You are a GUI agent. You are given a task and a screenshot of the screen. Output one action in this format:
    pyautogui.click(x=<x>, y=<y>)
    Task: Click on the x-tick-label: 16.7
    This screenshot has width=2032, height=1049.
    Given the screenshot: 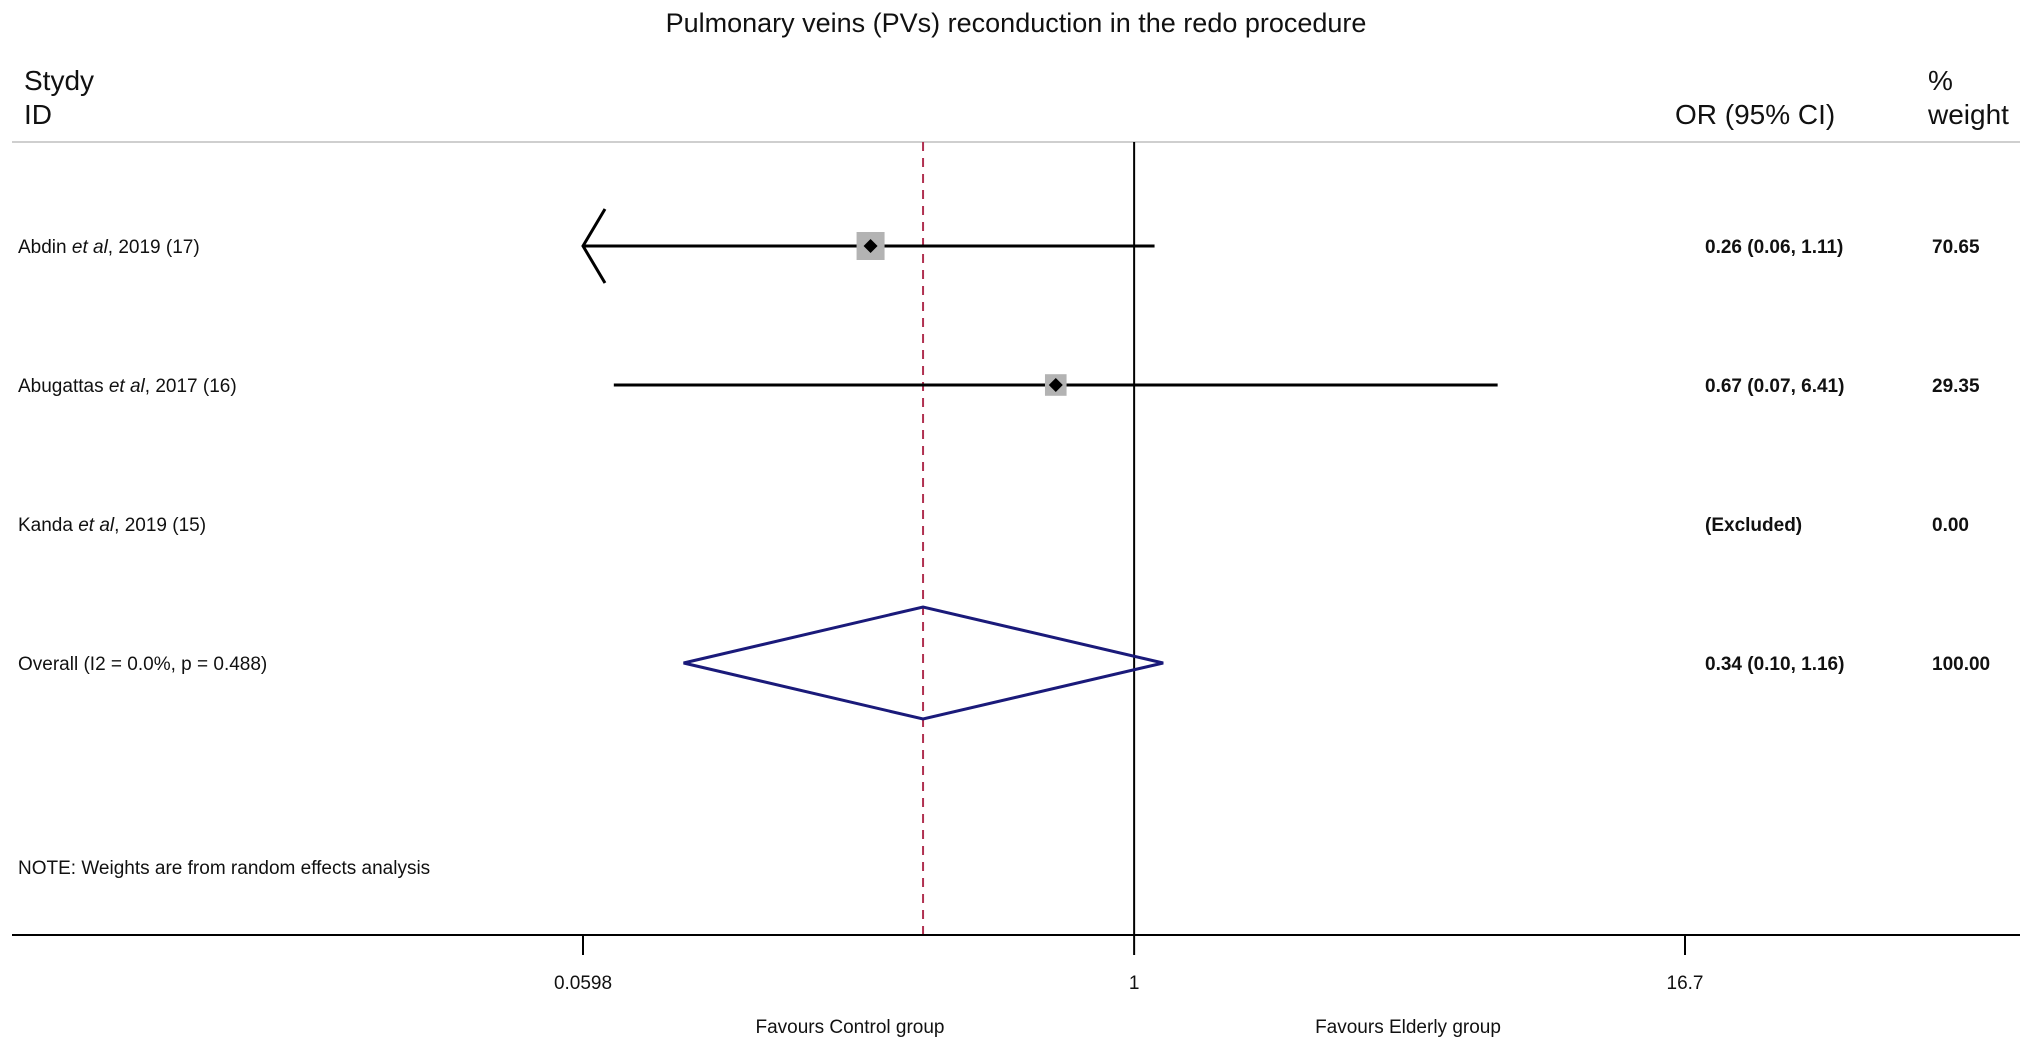 What is the action you would take?
    pyautogui.click(x=1685, y=983)
    